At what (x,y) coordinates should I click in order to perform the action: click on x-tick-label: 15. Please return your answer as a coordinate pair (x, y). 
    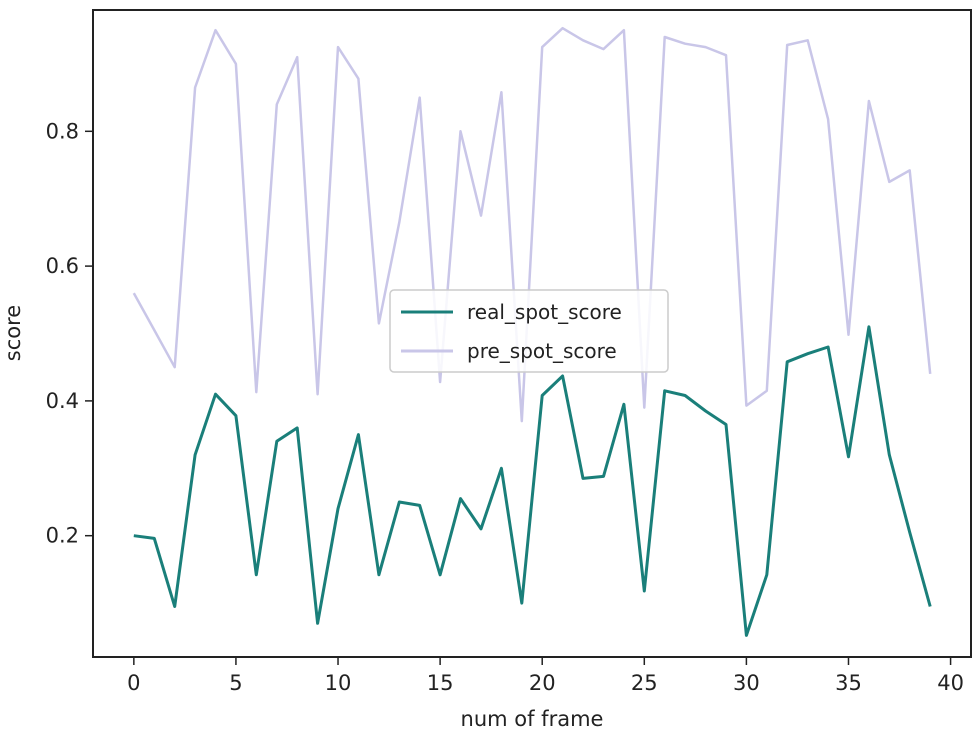
    Looking at the image, I should click on (440, 683).